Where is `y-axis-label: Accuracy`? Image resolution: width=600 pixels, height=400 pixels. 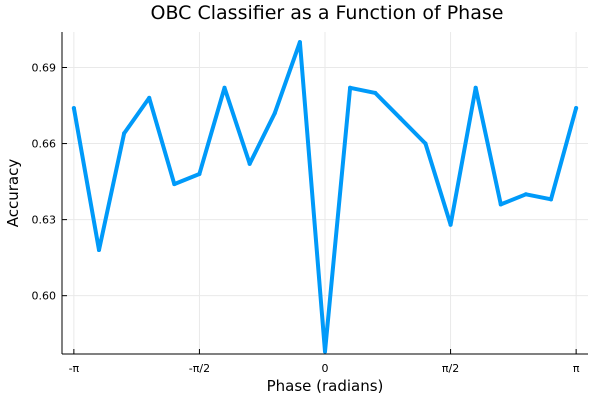
y-axis-label: Accuracy is located at coordinates (13, 193).